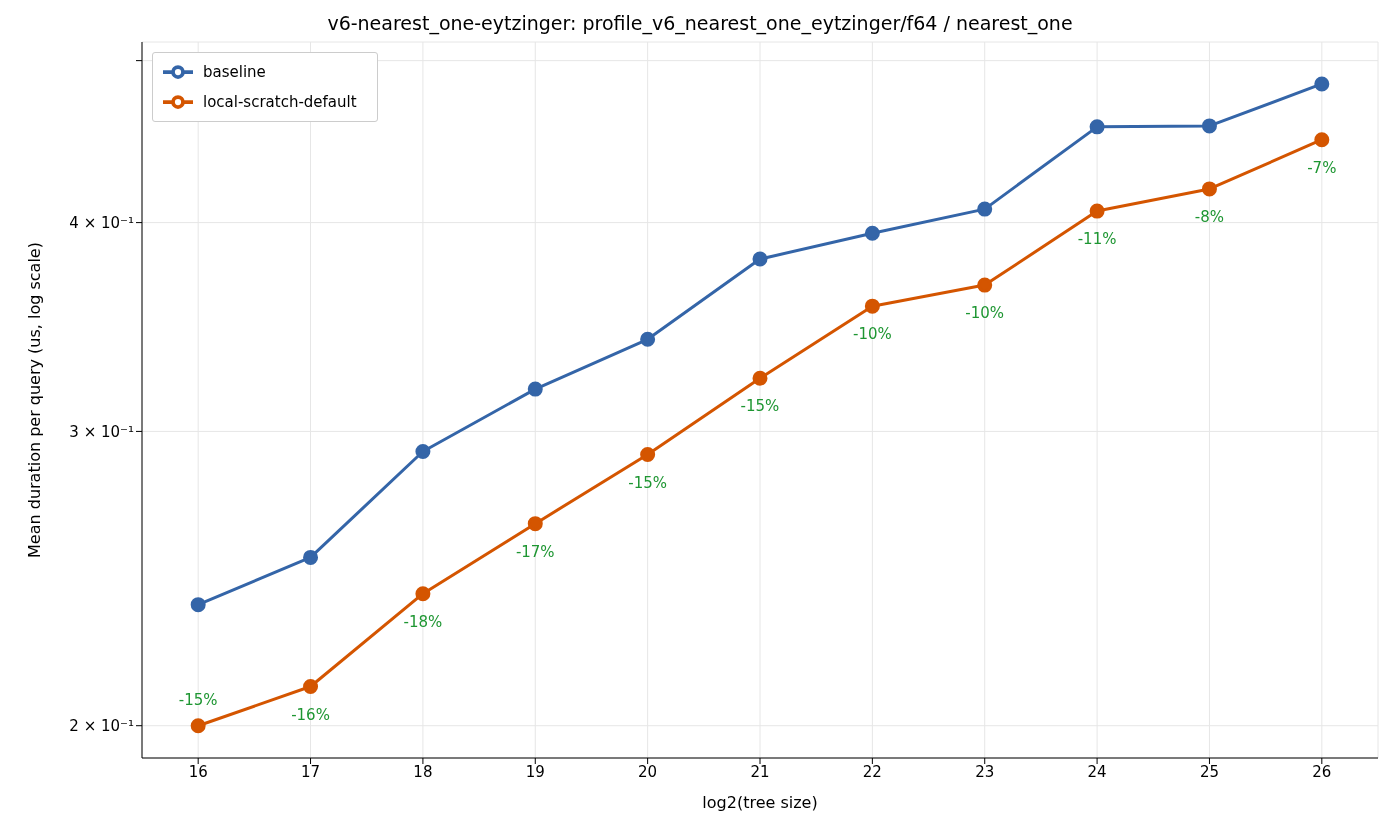 Image resolution: width=1400 pixels, height=840 pixels. I want to click on x-tick-label: 19, so click(535, 771).